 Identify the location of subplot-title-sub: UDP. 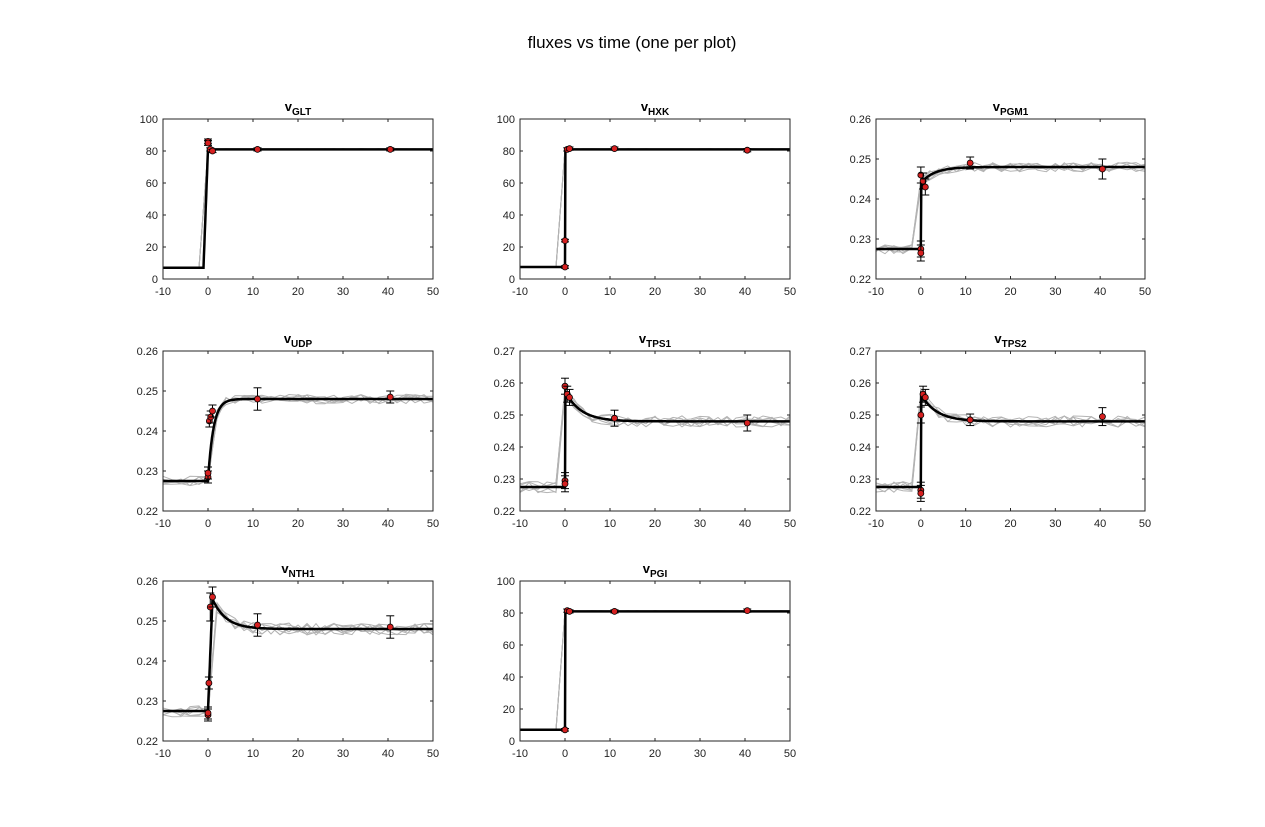
(301, 344).